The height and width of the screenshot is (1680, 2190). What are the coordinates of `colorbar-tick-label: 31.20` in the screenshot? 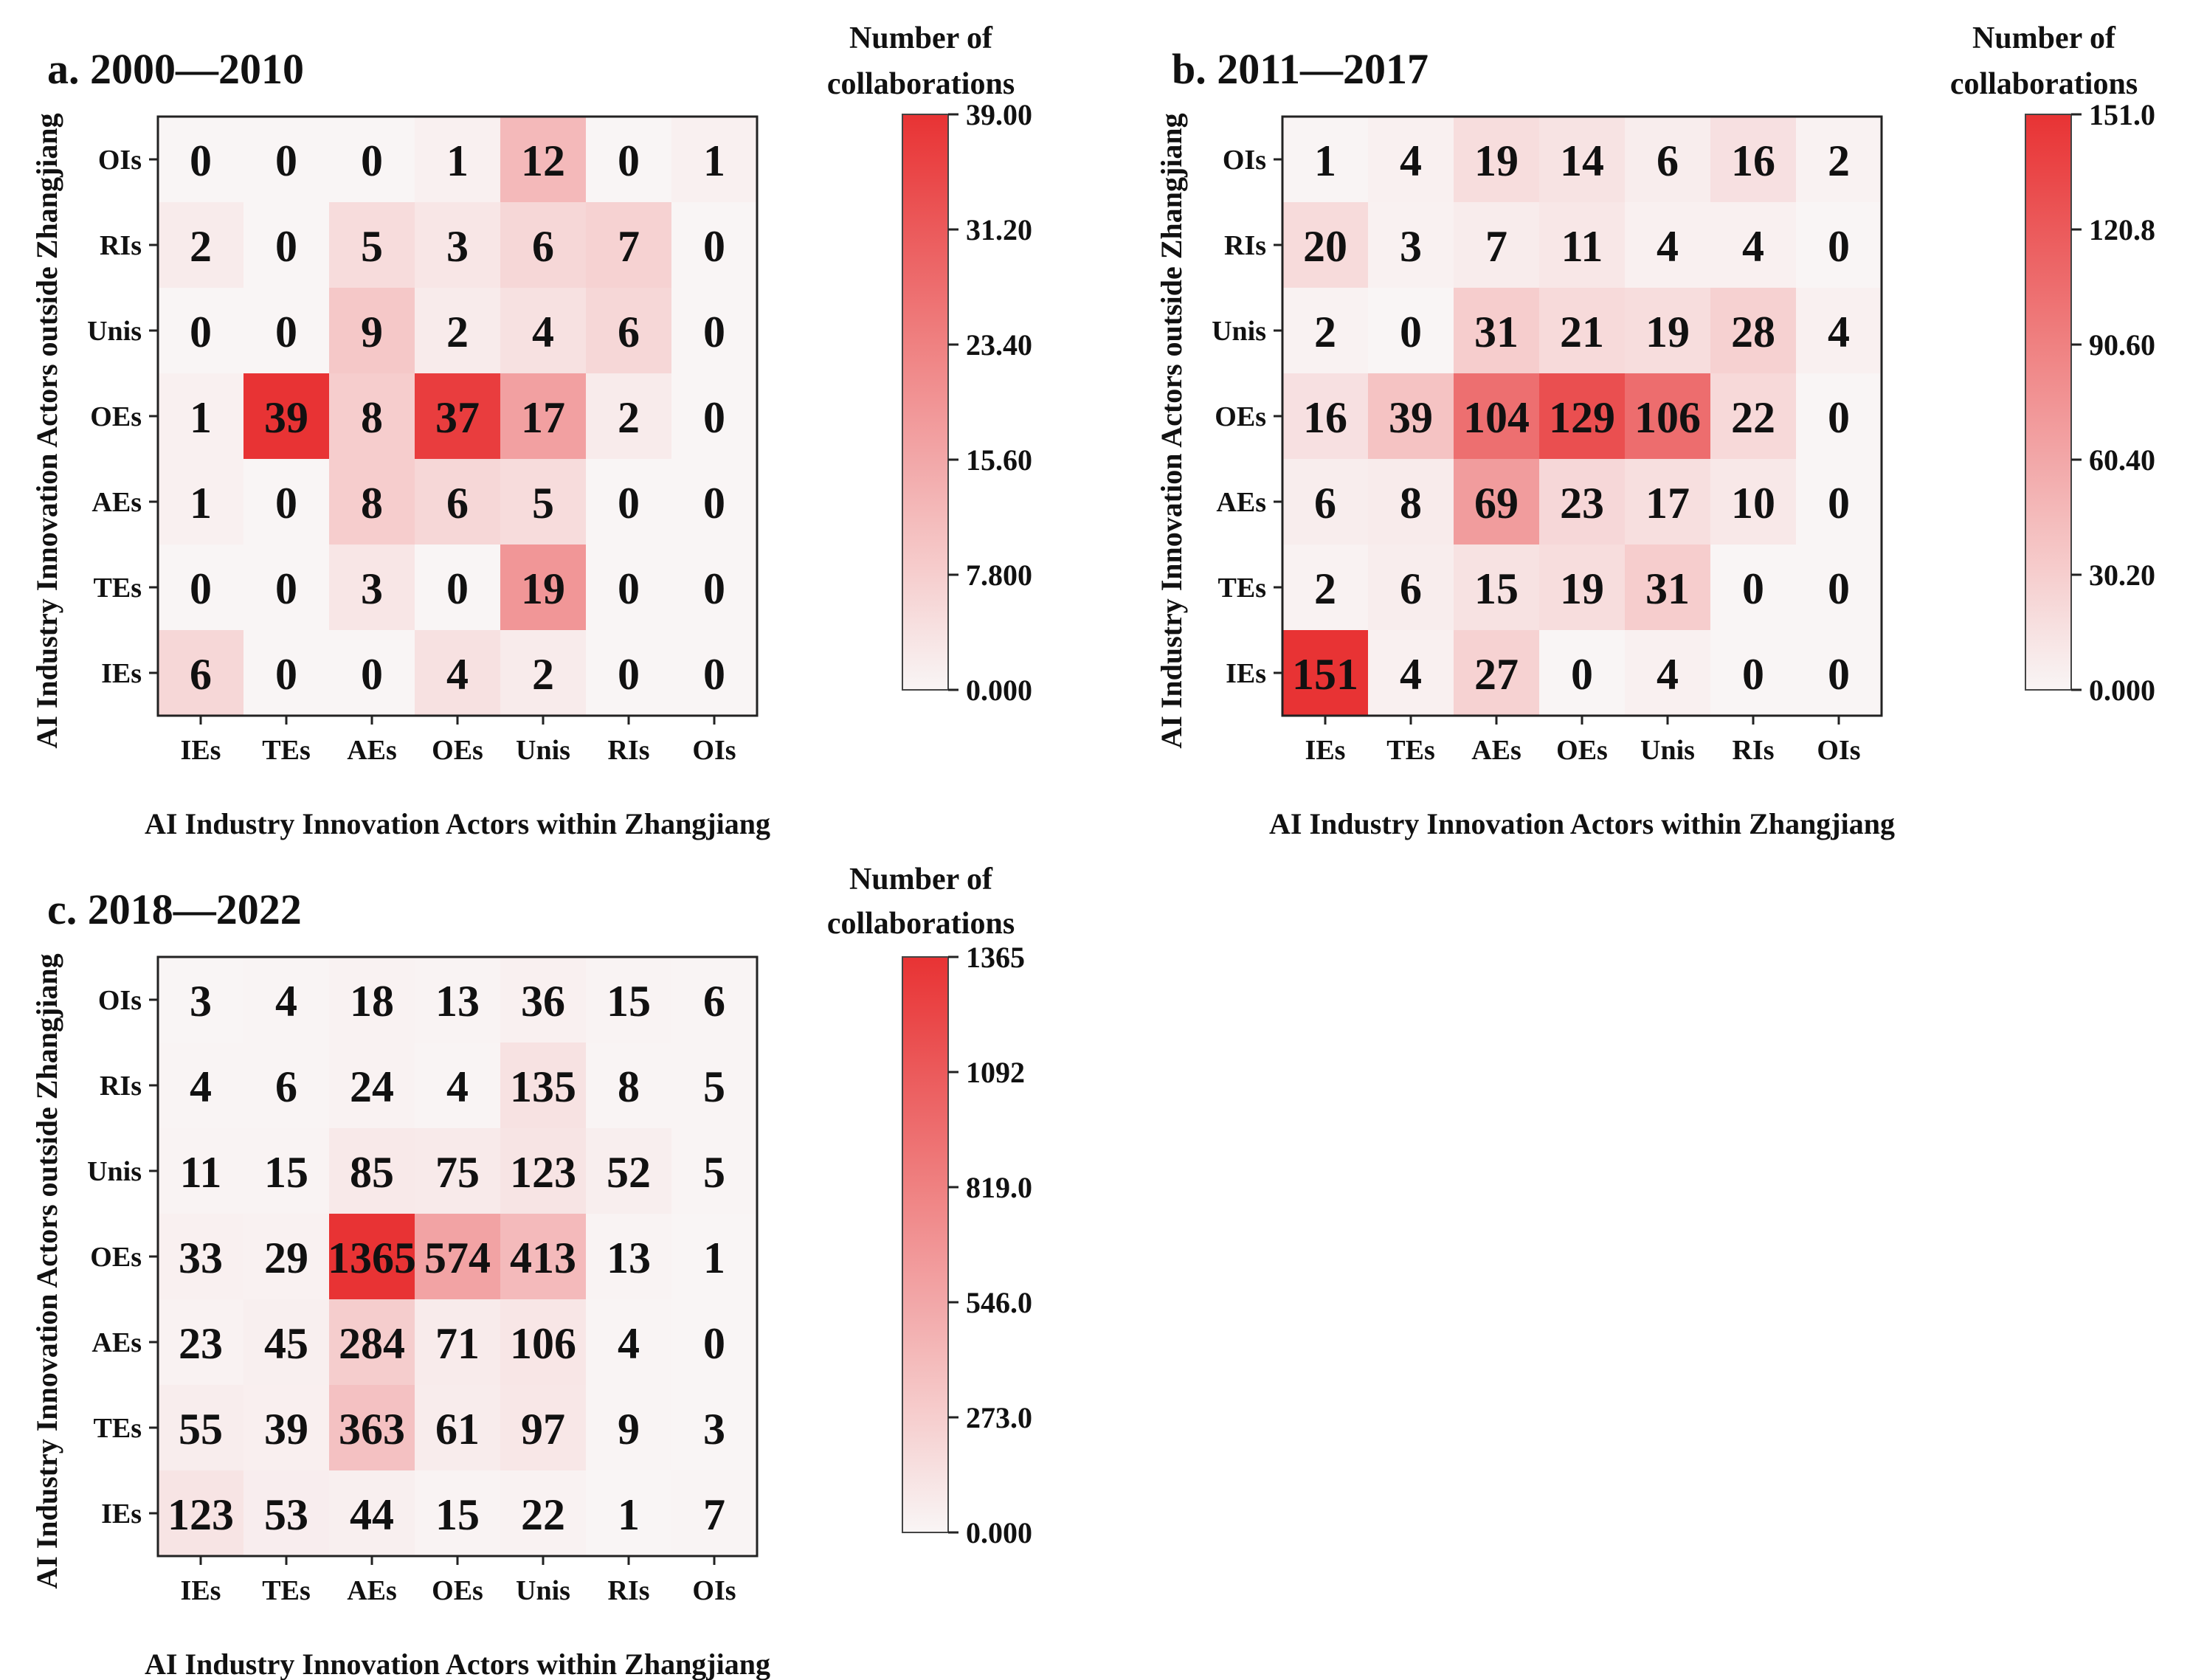 It's located at (999, 229).